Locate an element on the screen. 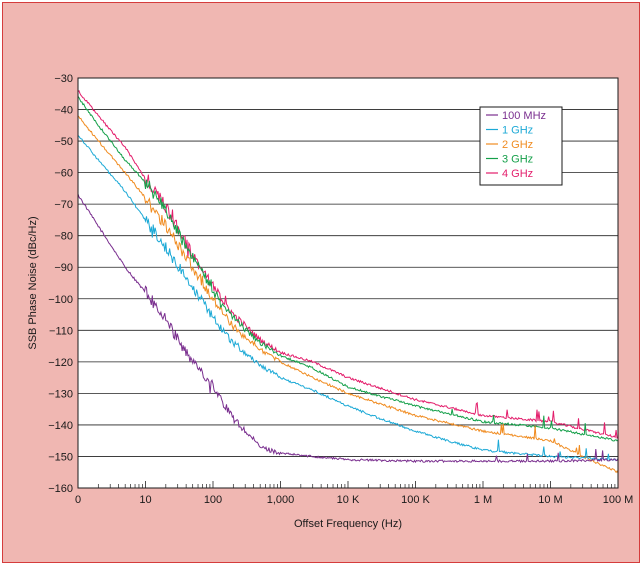 This screenshot has width=644, height=567. legend-entry: 1 GHz is located at coordinates (517, 131).